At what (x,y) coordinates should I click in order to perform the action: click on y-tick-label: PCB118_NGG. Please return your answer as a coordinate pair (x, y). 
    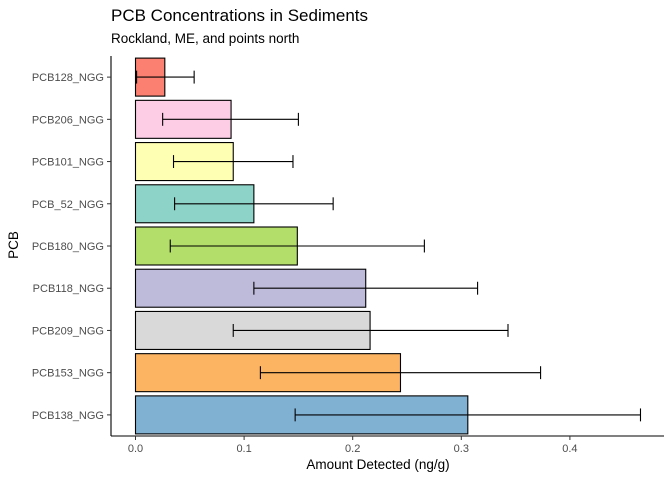
    Looking at the image, I should click on (68, 289).